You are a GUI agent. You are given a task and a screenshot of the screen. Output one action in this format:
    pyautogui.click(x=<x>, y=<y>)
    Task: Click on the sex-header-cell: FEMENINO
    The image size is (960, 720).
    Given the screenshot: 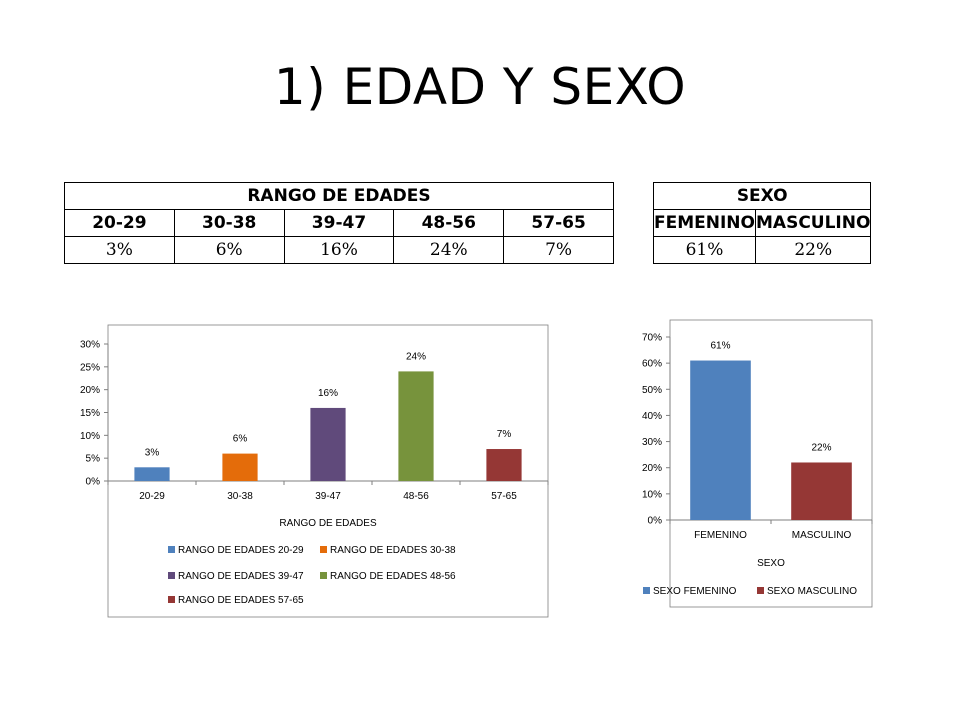 What is the action you would take?
    pyautogui.click(x=704, y=223)
    